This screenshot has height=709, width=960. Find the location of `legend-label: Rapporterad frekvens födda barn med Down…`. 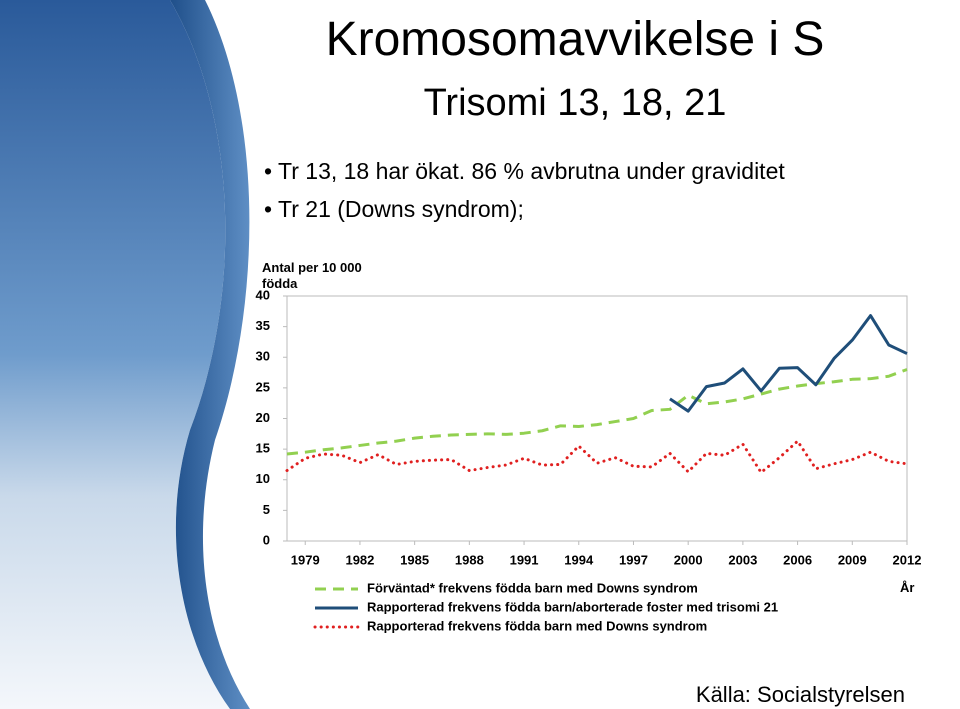

legend-label: Rapporterad frekvens födda barn med Down… is located at coordinates (537, 625).